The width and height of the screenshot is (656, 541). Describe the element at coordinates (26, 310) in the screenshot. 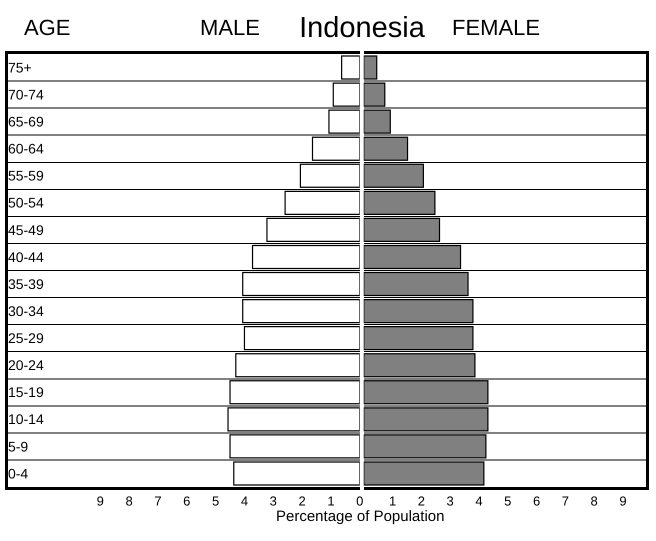

I see `y-tick-label: 30-34` at that location.